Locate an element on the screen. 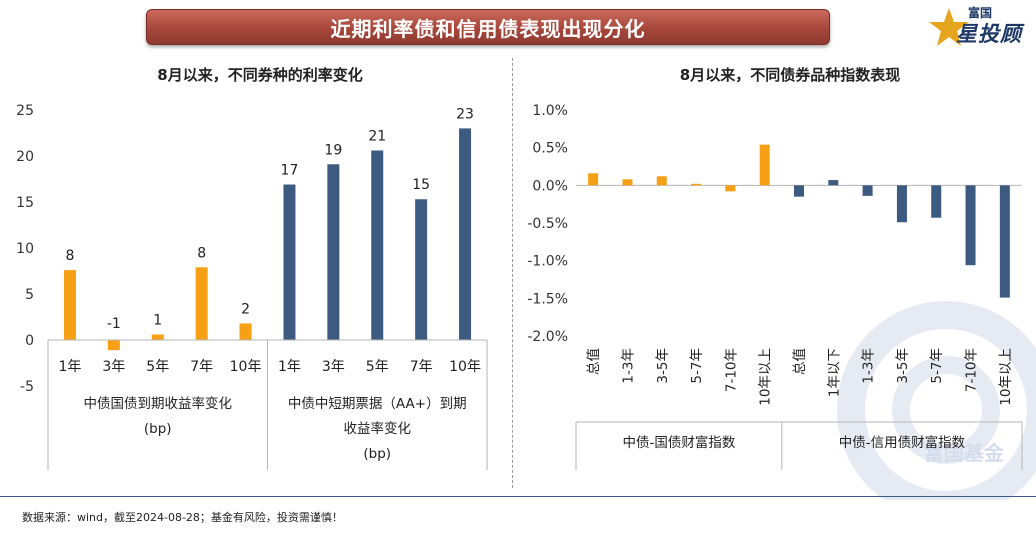 This screenshot has height=537, width=1036. data-label: 15 is located at coordinates (421, 185).